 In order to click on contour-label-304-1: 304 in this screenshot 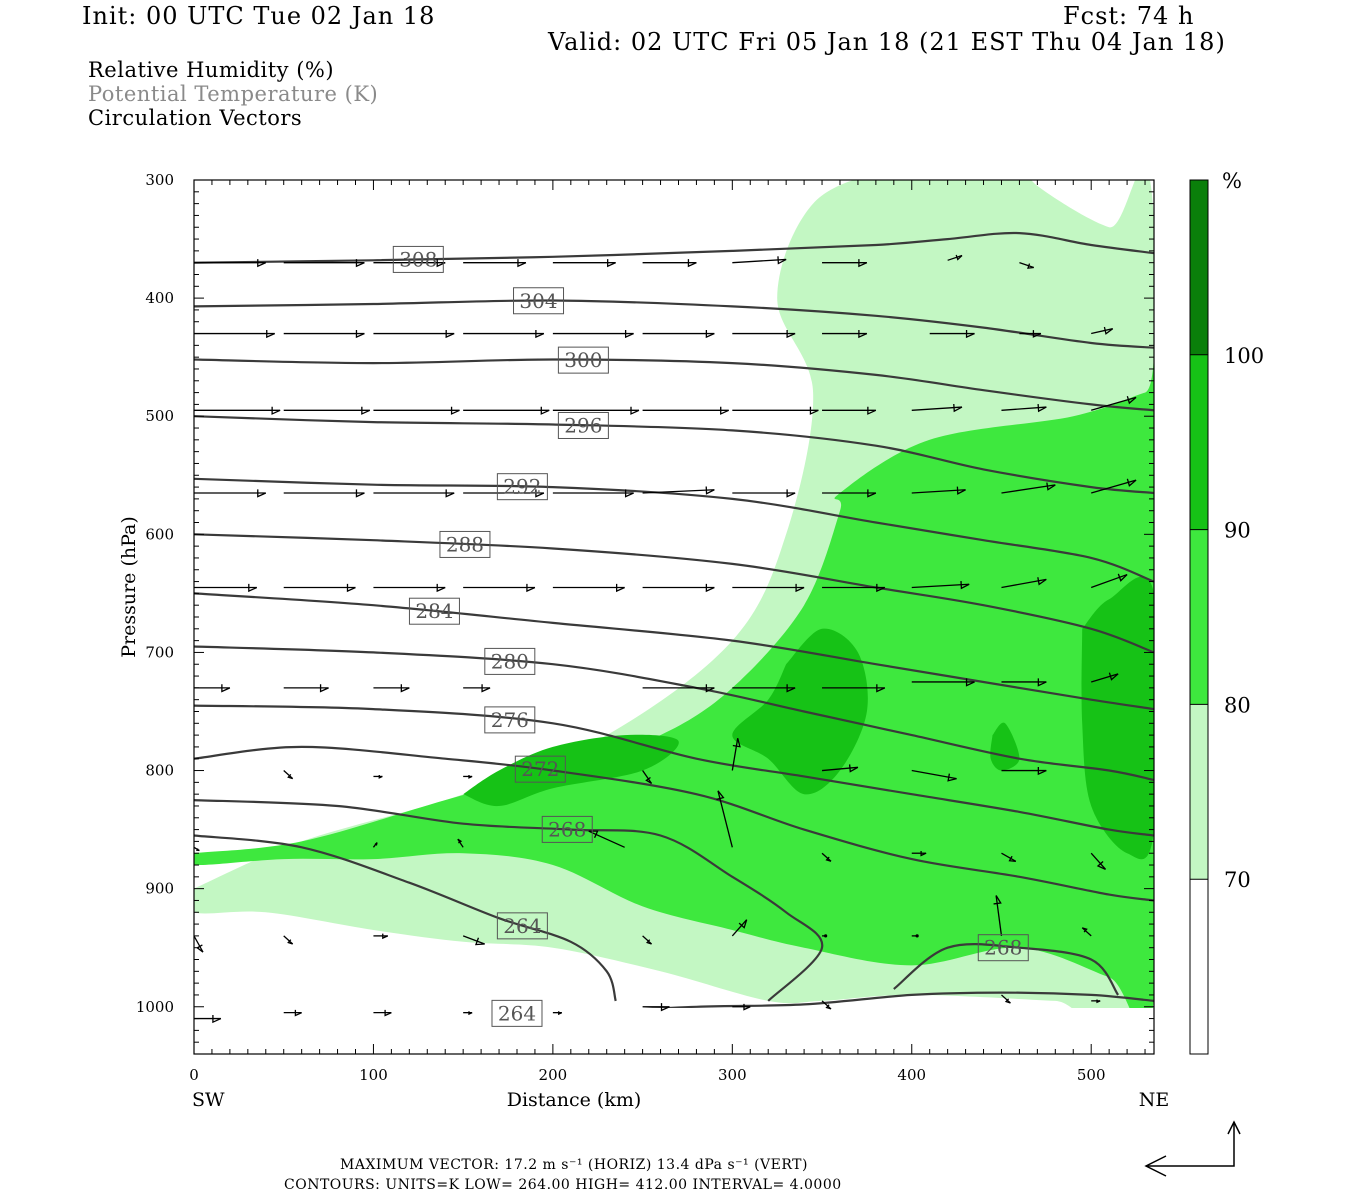, I will do `click(539, 301)`.